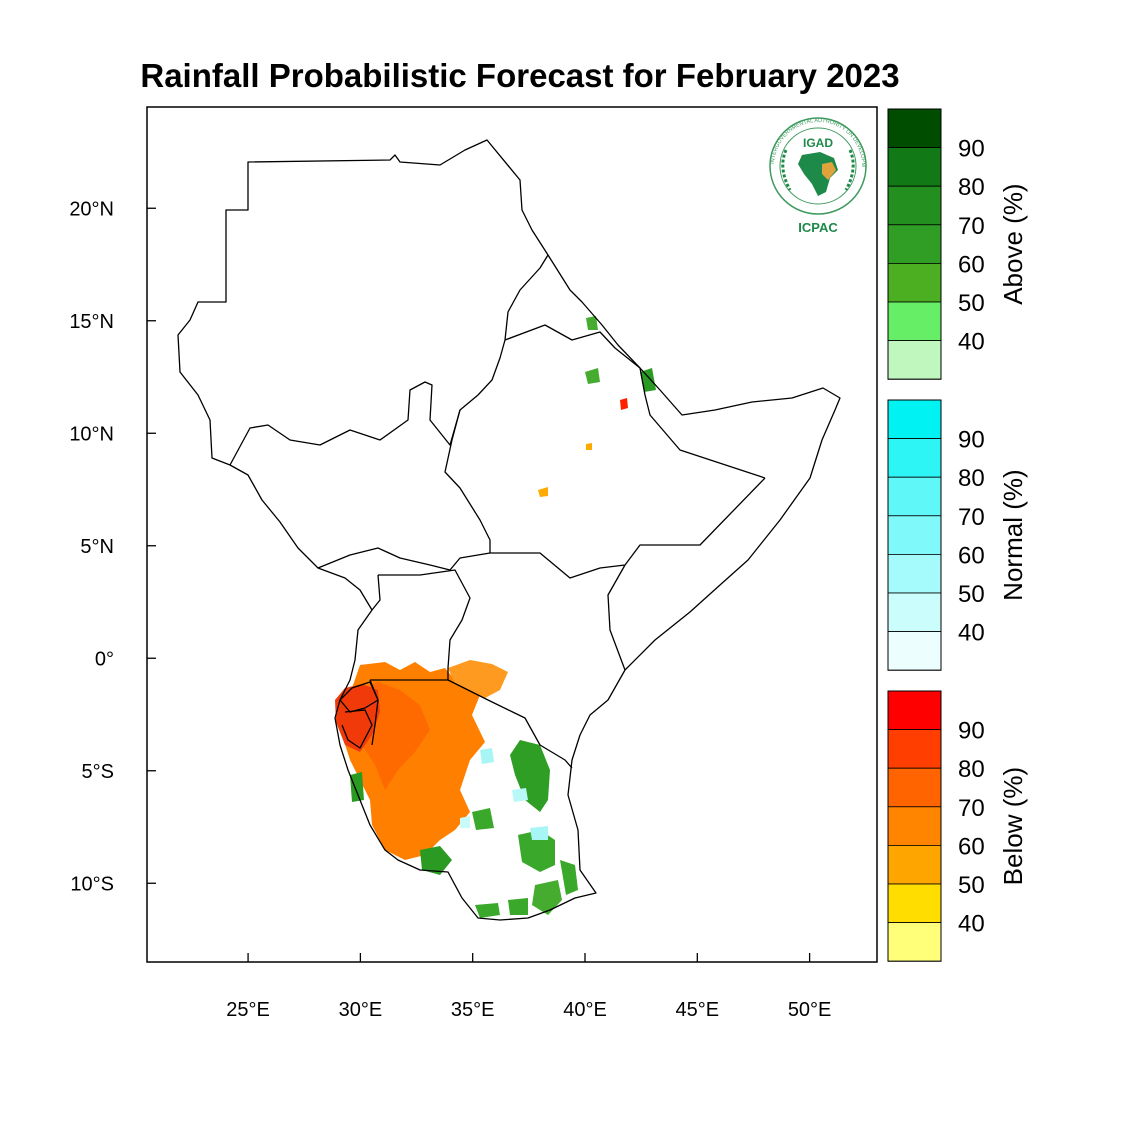 This screenshot has width=1125, height=1125. What do you see at coordinates (957, 826) in the screenshot?
I see `colorbar-3: 90 80 70 60 50 40 Below (%)` at bounding box center [957, 826].